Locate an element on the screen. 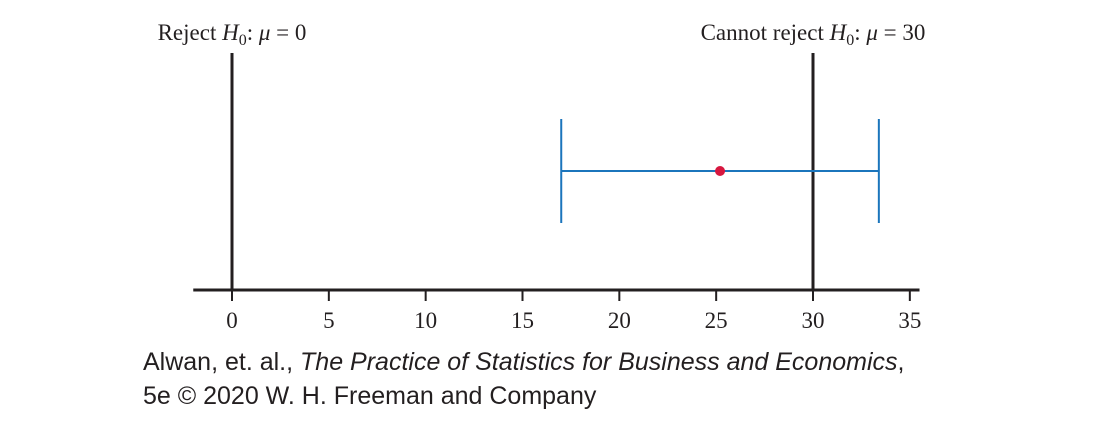 This screenshot has width=1100, height=436. credit-authors: Alwan, et. al., is located at coordinates (222, 362).